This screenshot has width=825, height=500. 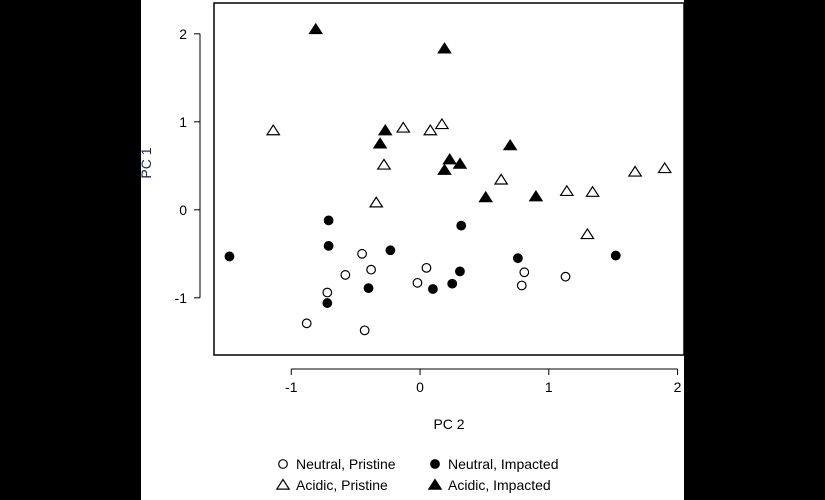 What do you see at coordinates (483, 381) in the screenshot?
I see `x-axis: -1 0 1 2` at bounding box center [483, 381].